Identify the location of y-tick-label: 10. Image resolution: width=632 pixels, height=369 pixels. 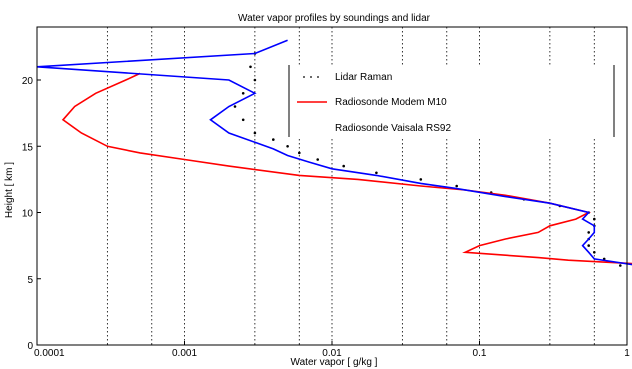
(28, 214).